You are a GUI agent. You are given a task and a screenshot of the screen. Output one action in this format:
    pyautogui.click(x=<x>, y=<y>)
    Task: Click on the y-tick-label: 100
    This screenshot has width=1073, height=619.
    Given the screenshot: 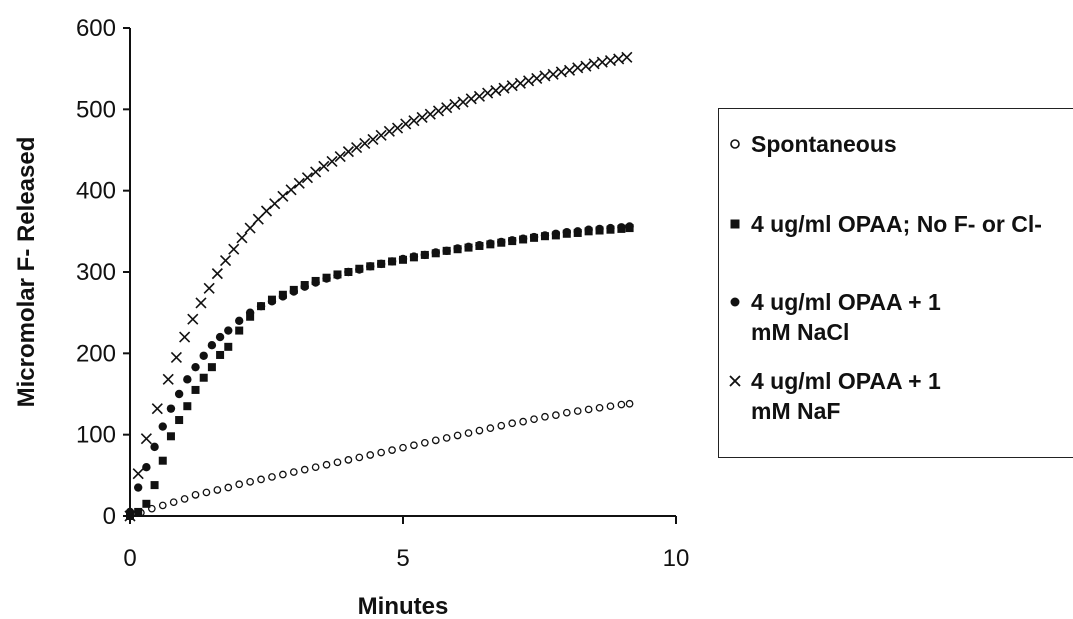 What is the action you would take?
    pyautogui.click(x=96, y=435)
    